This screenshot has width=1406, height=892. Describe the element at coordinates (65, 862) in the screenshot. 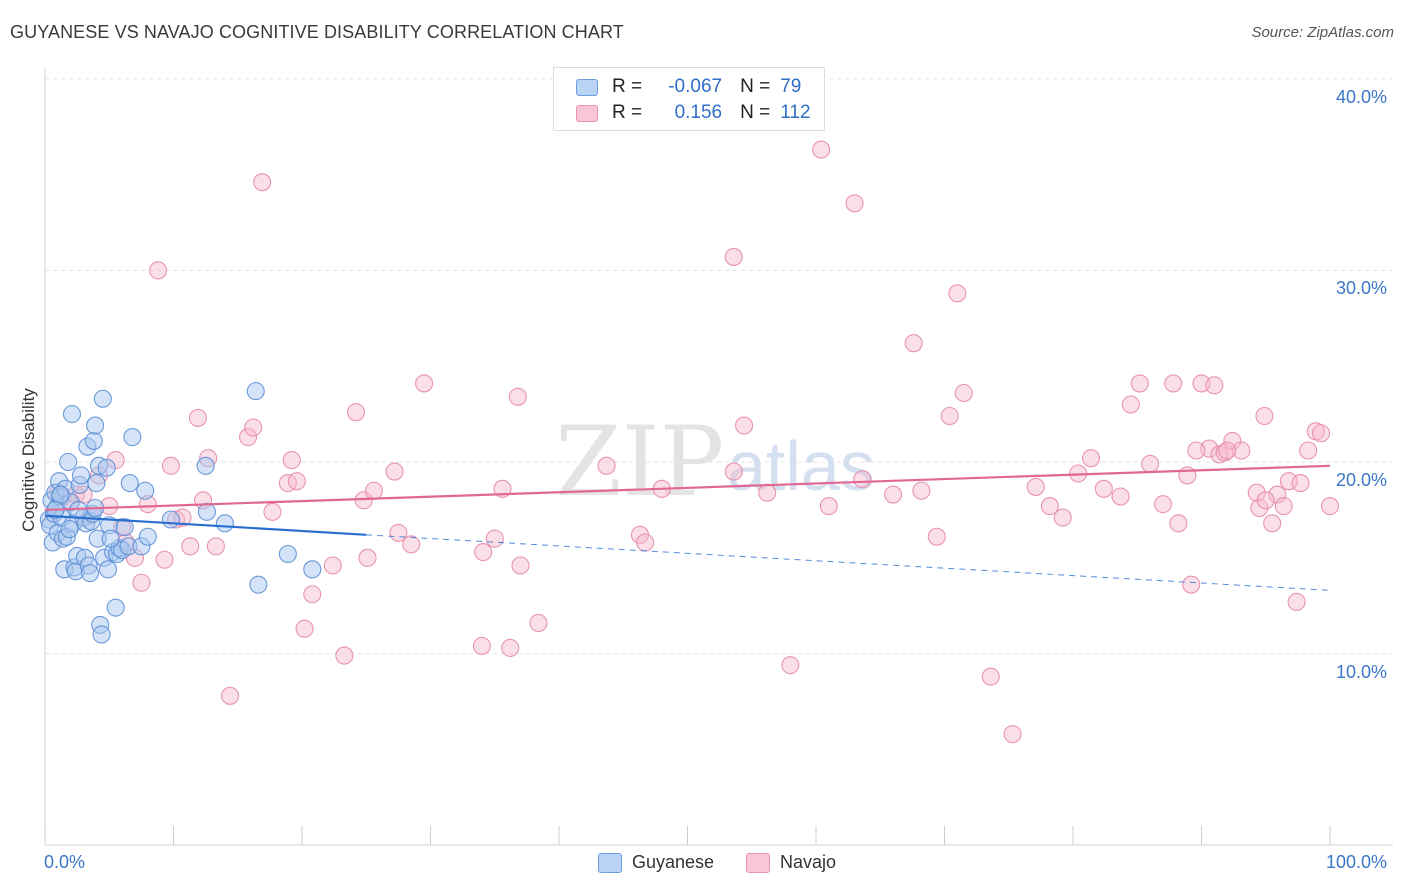

I see `x-tick-label-min: 0.0%` at that location.